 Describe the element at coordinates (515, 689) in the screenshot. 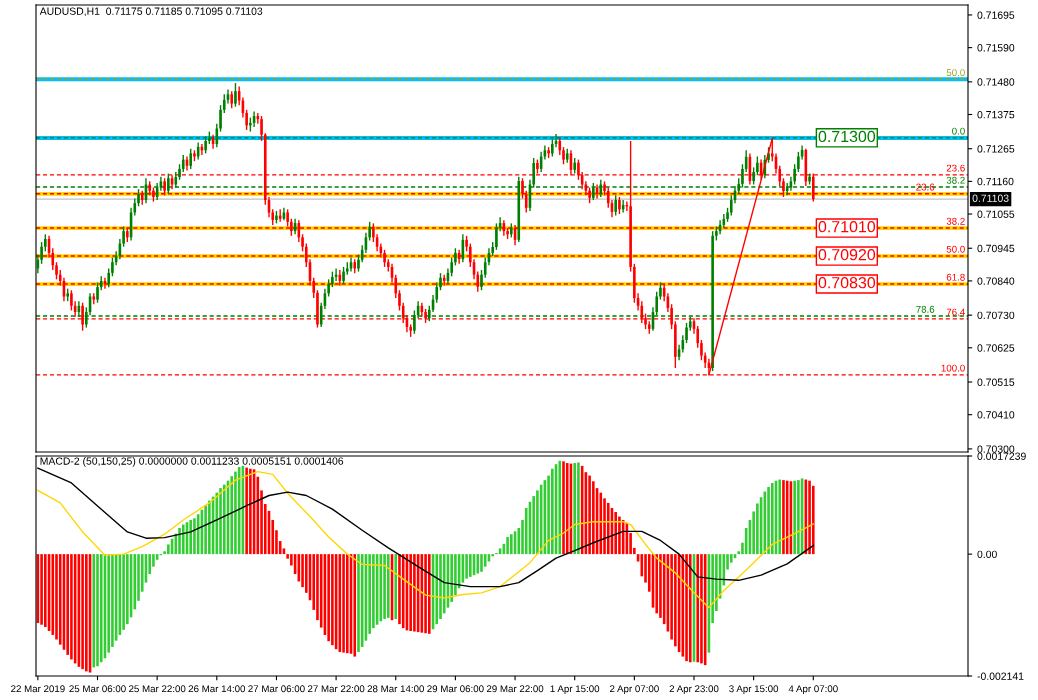

I see `x-tick-label: 29 Mar 22:00` at that location.